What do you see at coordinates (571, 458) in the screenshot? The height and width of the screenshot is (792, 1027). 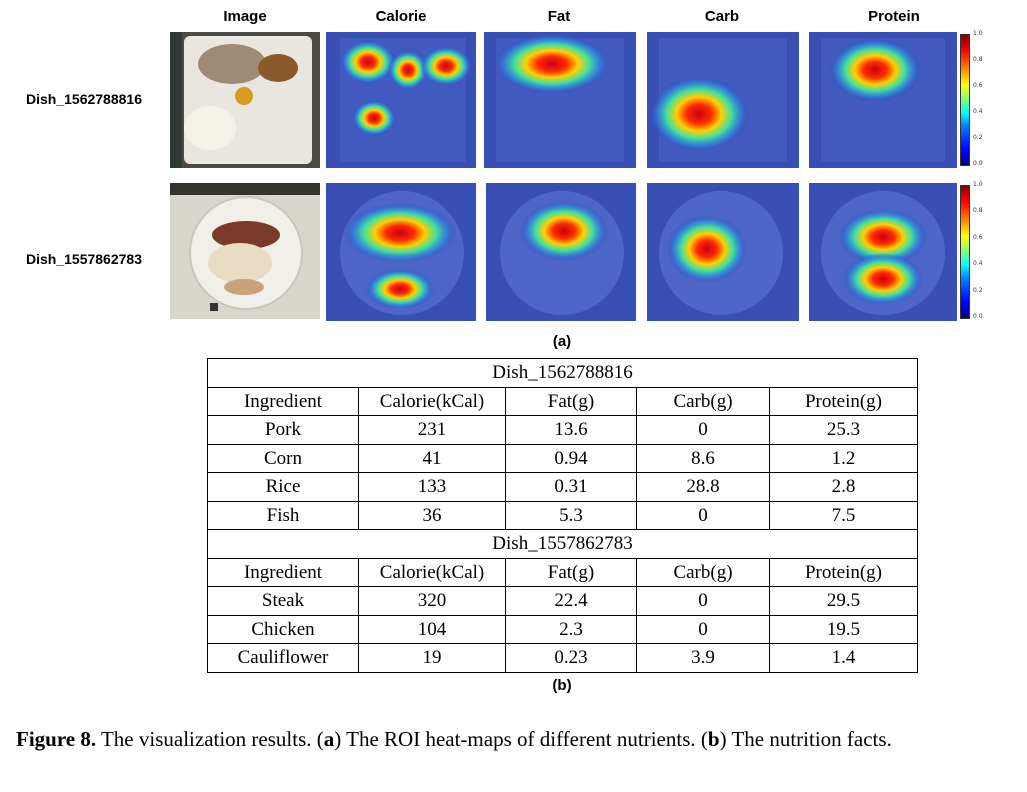 I see `table-cell: 0.94` at bounding box center [571, 458].